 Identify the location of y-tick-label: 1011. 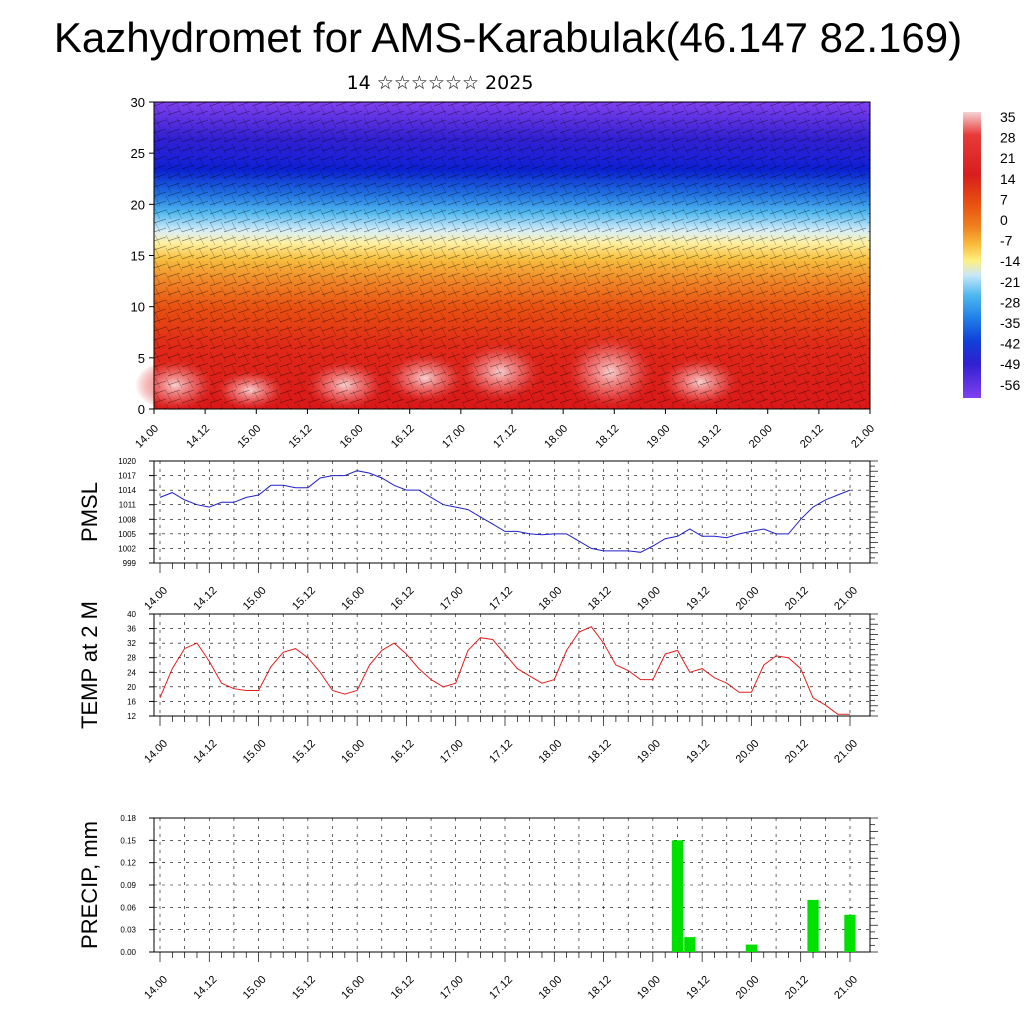
(128, 505).